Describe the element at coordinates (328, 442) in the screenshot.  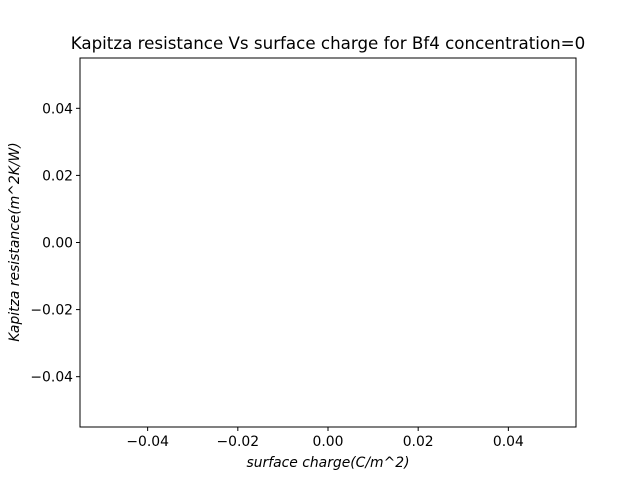
I see `x-tick-label: 0.00` at that location.